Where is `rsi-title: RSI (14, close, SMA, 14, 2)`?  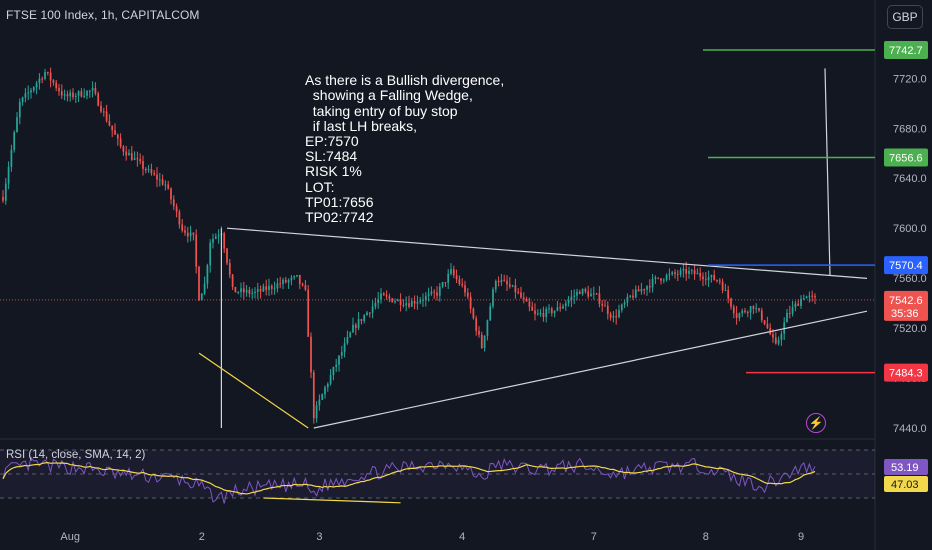
rsi-title: RSI (14, close, SMA, 14, 2) is located at coordinates (76, 455).